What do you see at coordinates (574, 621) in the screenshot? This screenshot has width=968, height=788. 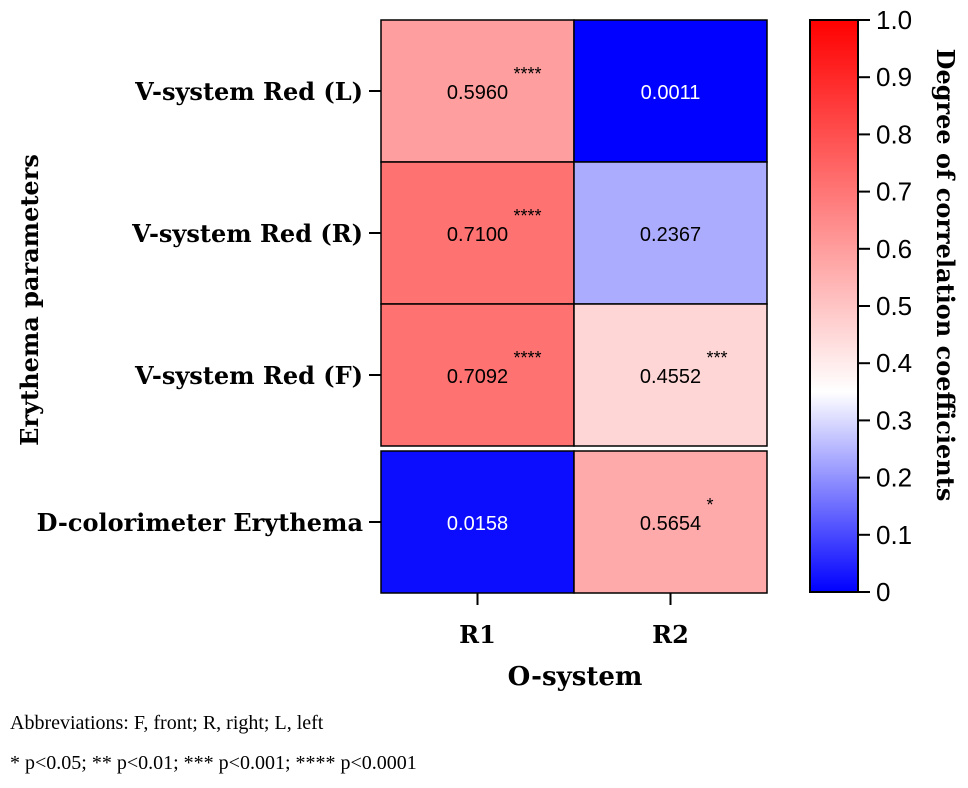 I see `column-labels: R1 R2` at bounding box center [574, 621].